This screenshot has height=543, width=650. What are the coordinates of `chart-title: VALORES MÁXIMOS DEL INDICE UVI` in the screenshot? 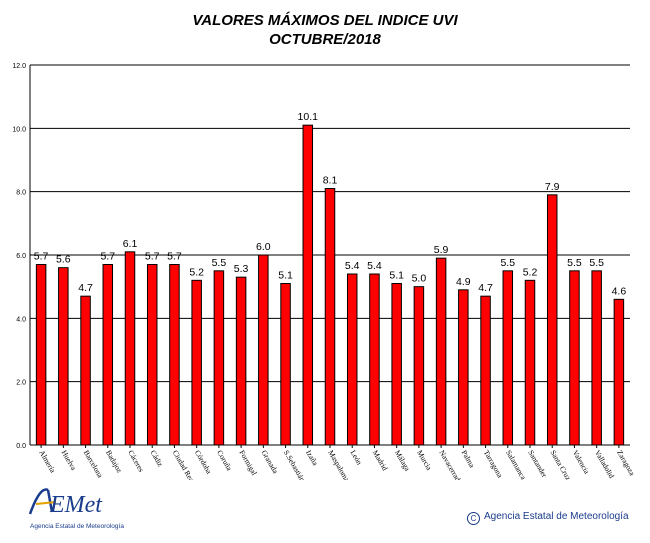 It's located at (325, 20).